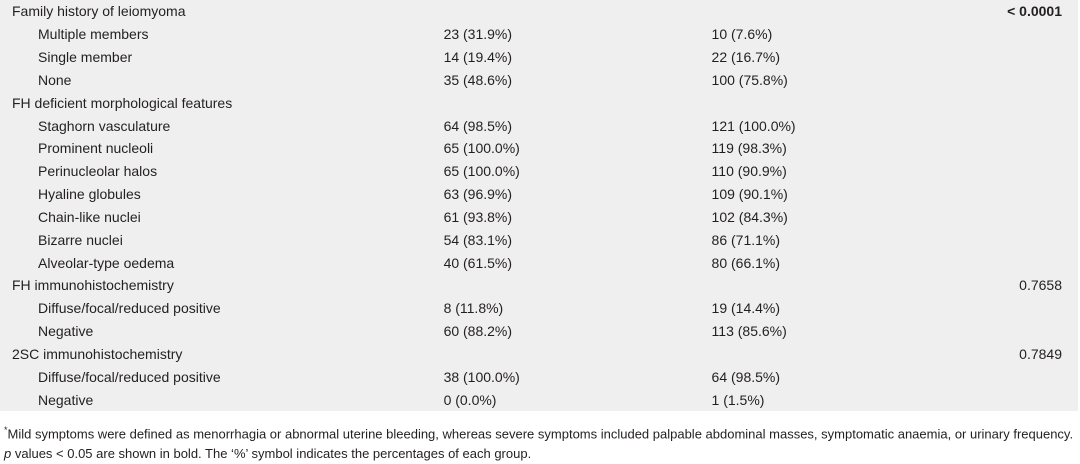 This screenshot has height=464, width=1080. What do you see at coordinates (749, 331) in the screenshot?
I see `cell: 113 (85.6%)` at bounding box center [749, 331].